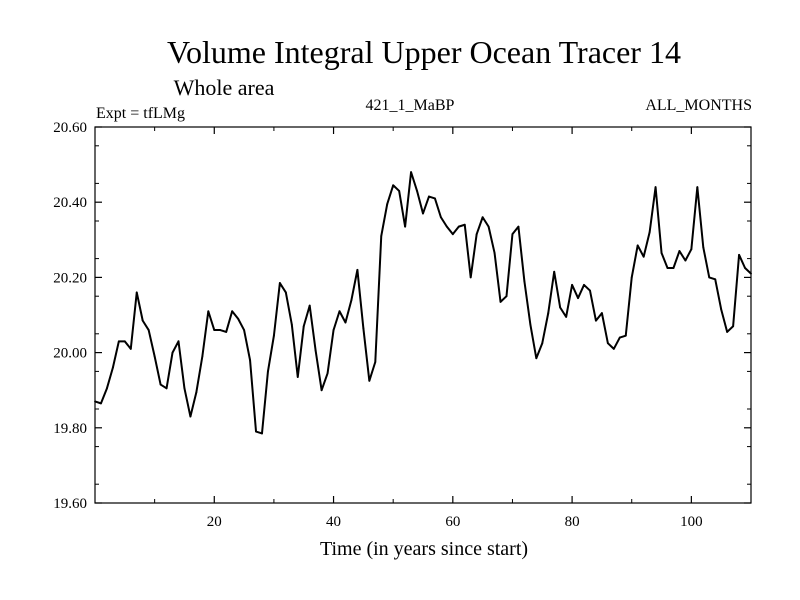 This screenshot has height=600, width=800. I want to click on x-tick-label: 20, so click(214, 522).